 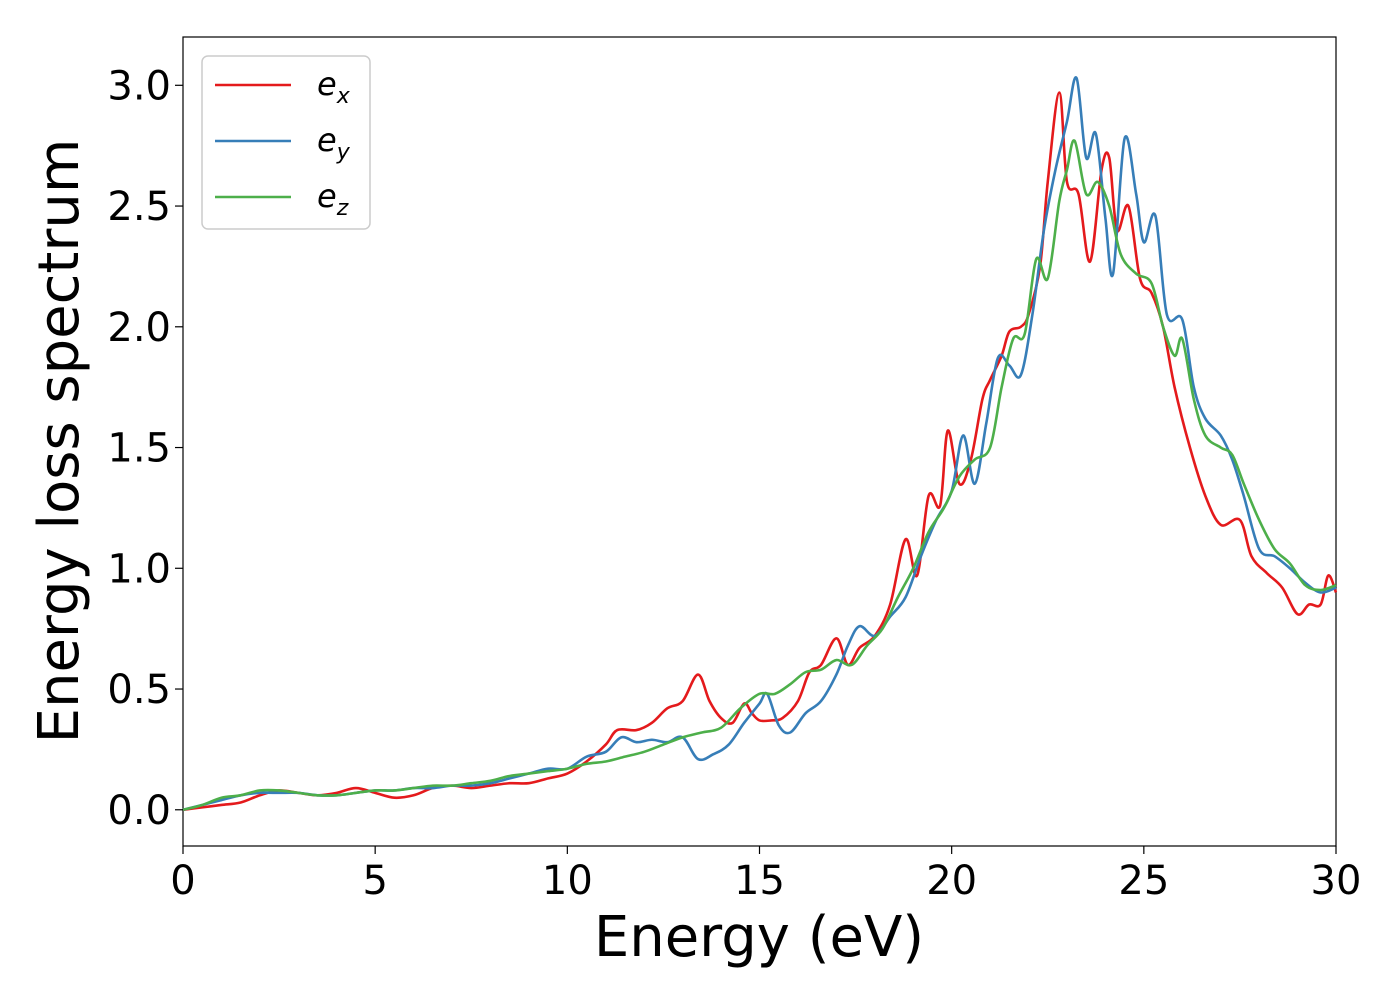 I want to click on y-tick-label: 3.0, so click(x=139, y=86).